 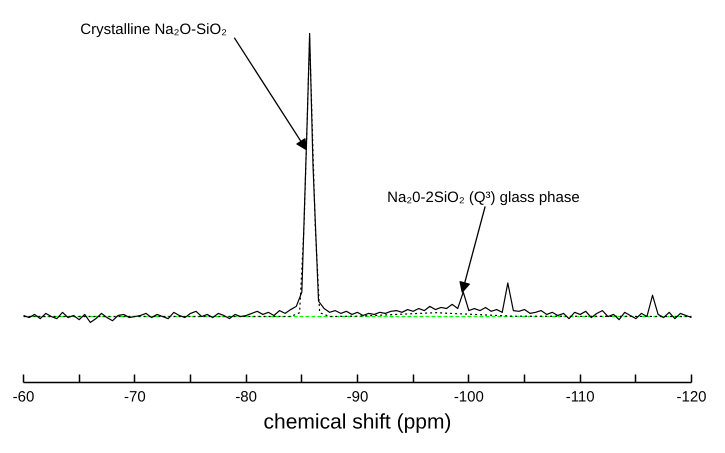 I want to click on x-tick-label: -120, so click(x=691, y=397).